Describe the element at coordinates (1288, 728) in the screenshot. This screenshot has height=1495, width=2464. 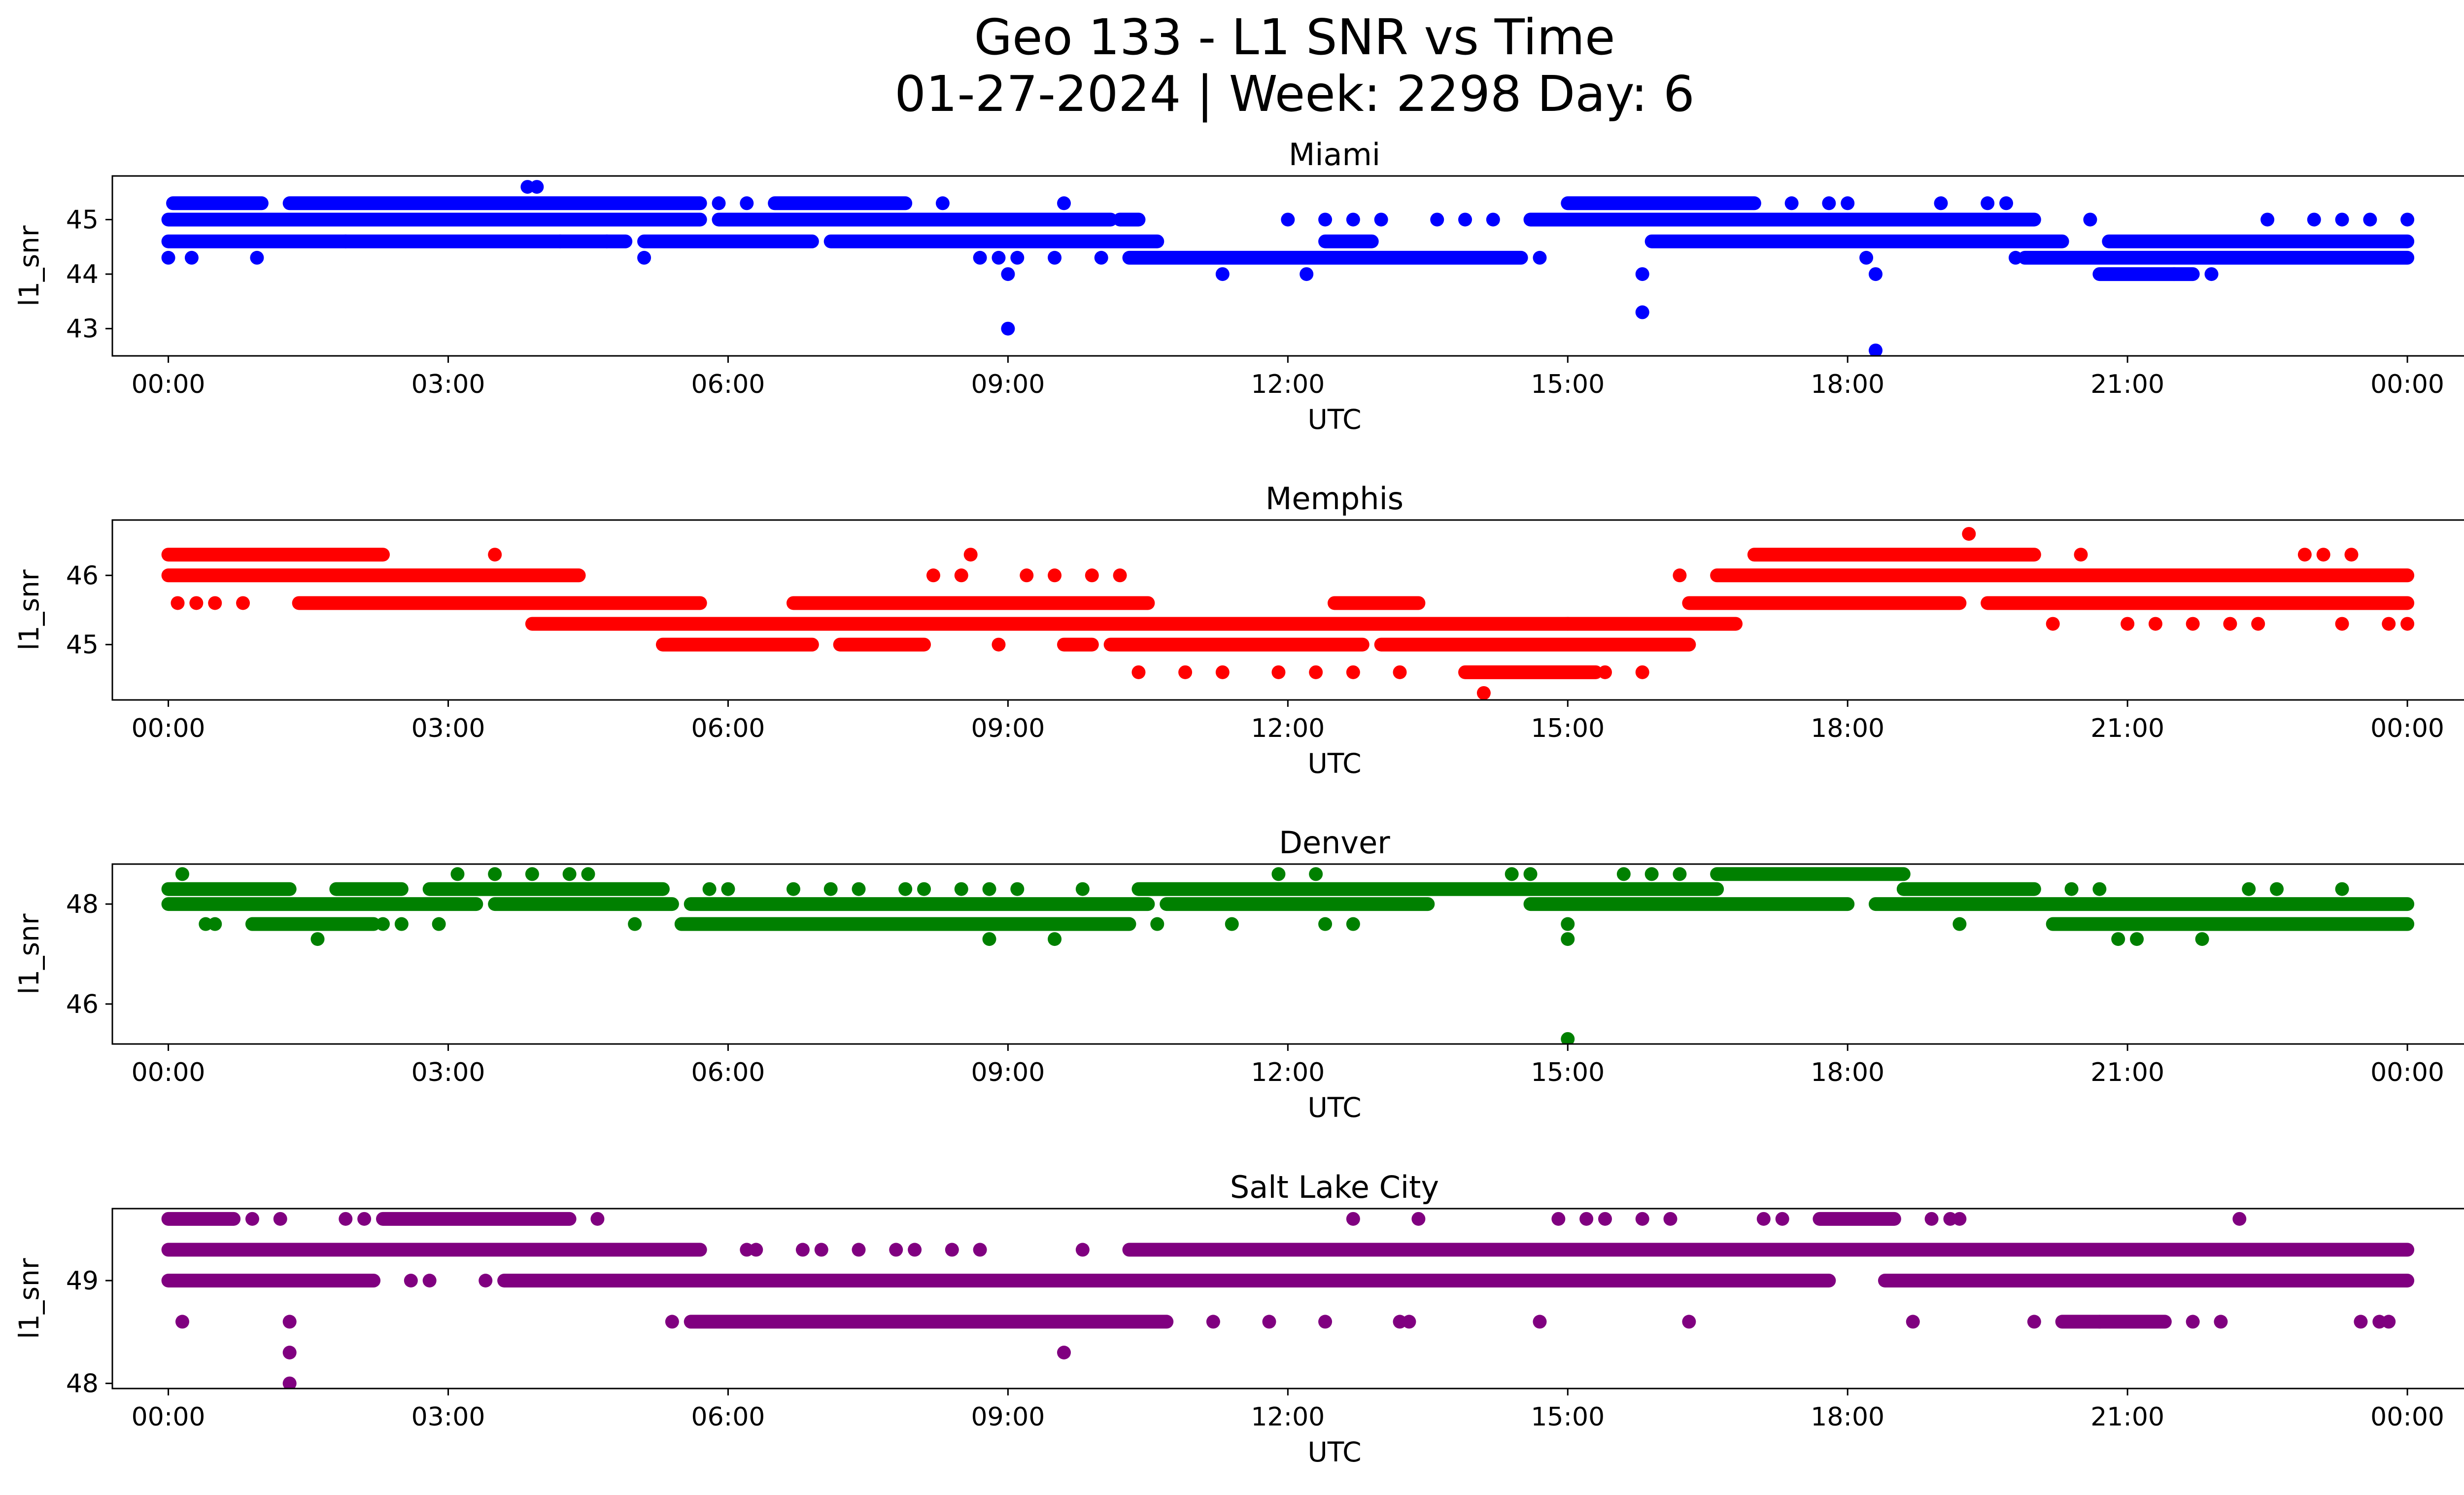
I see `x-tick-label: 12:00` at that location.